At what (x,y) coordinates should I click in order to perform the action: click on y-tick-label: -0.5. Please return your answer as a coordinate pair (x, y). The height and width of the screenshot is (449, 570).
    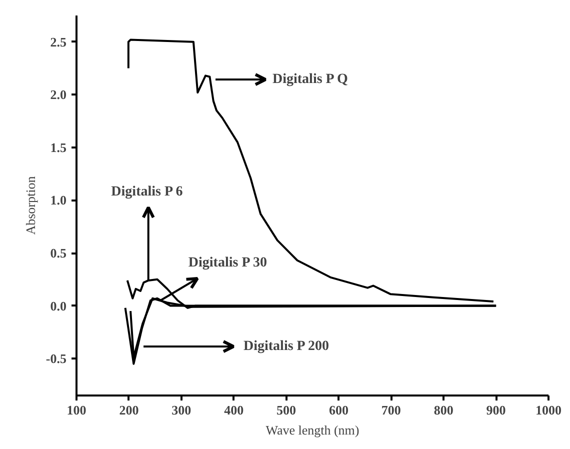
    Looking at the image, I should click on (56, 358).